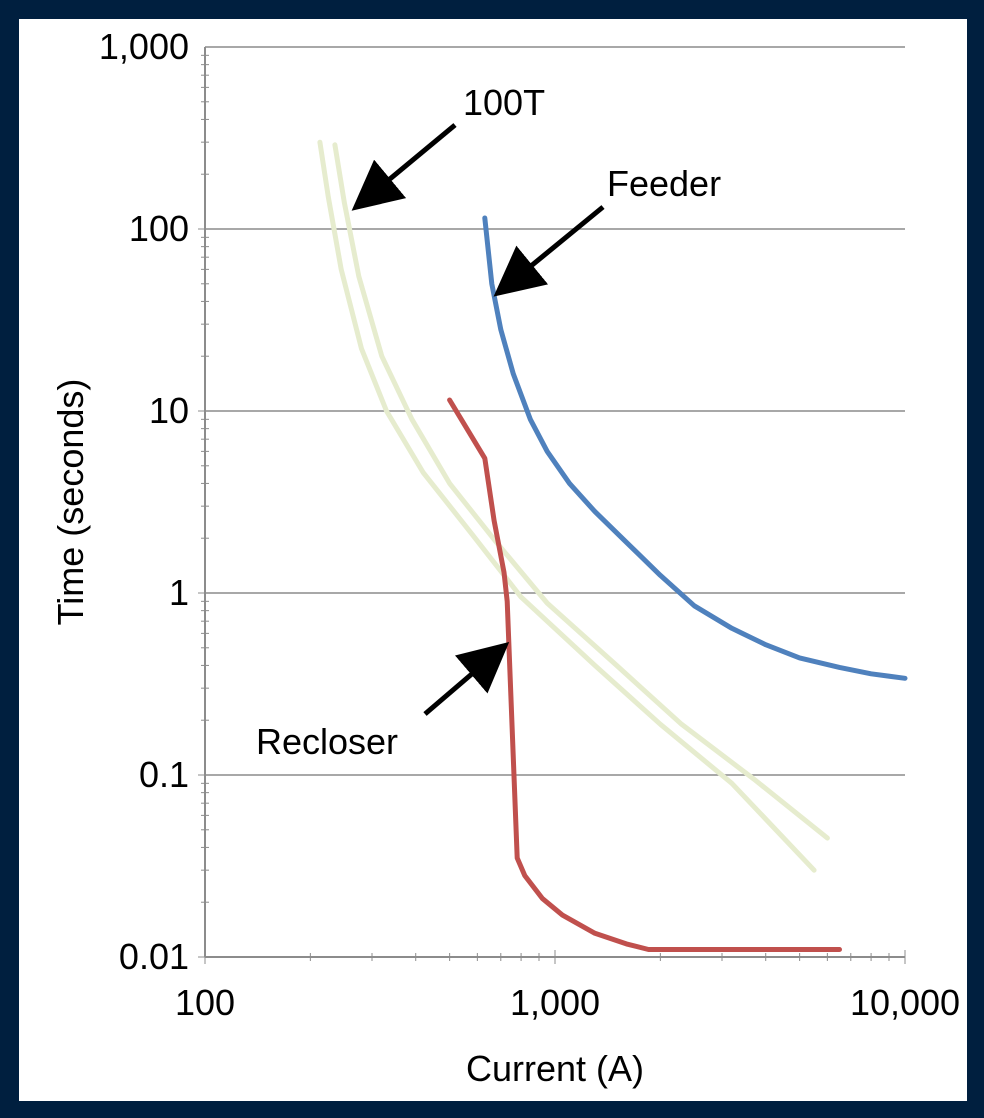  I want to click on y-tick-label: 1, so click(179, 592).